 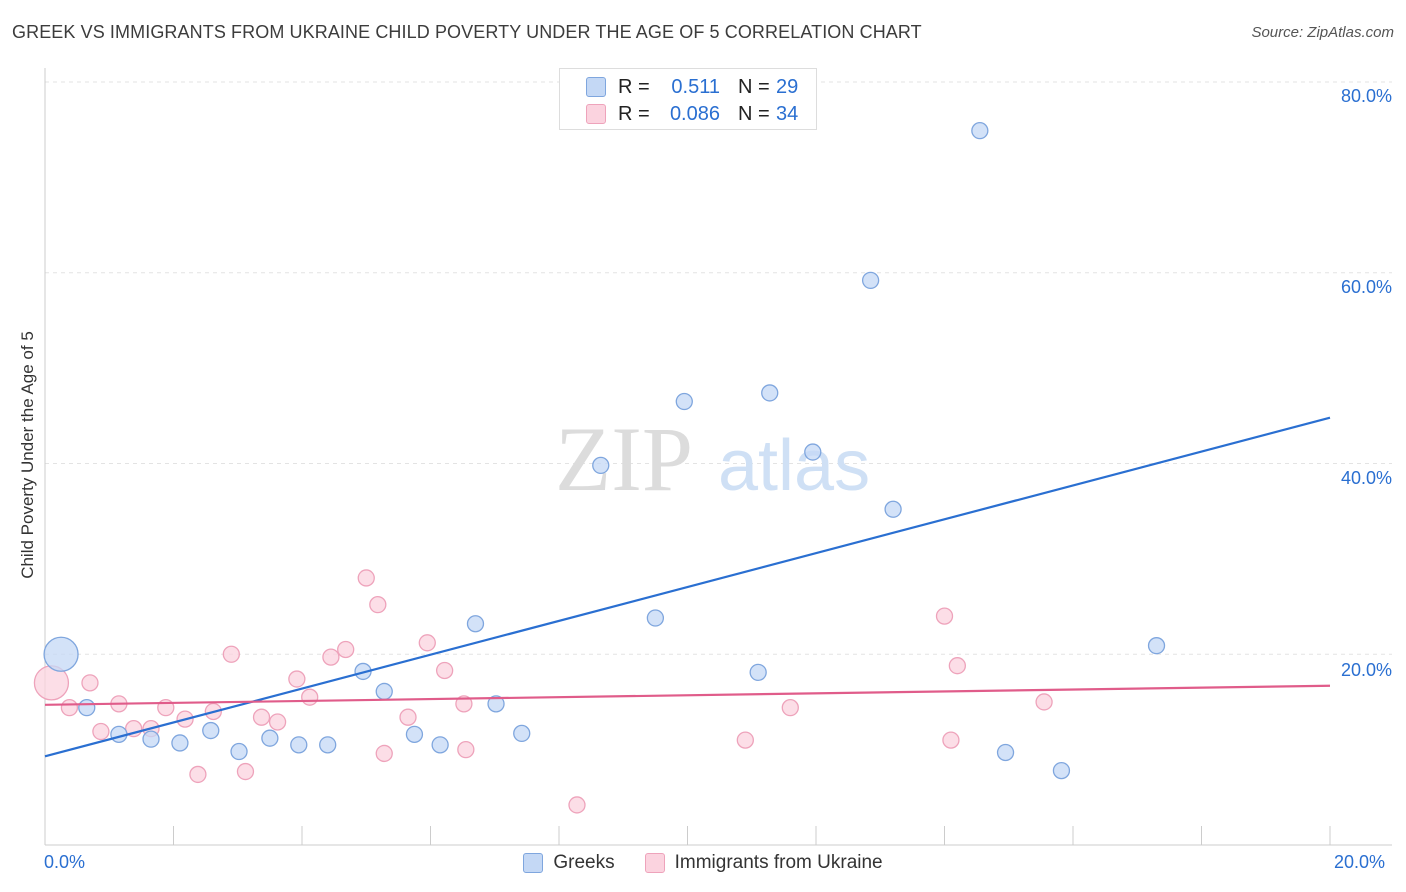 What do you see at coordinates (596, 114) in the screenshot?
I see `ukraine-swatch` at bounding box center [596, 114].